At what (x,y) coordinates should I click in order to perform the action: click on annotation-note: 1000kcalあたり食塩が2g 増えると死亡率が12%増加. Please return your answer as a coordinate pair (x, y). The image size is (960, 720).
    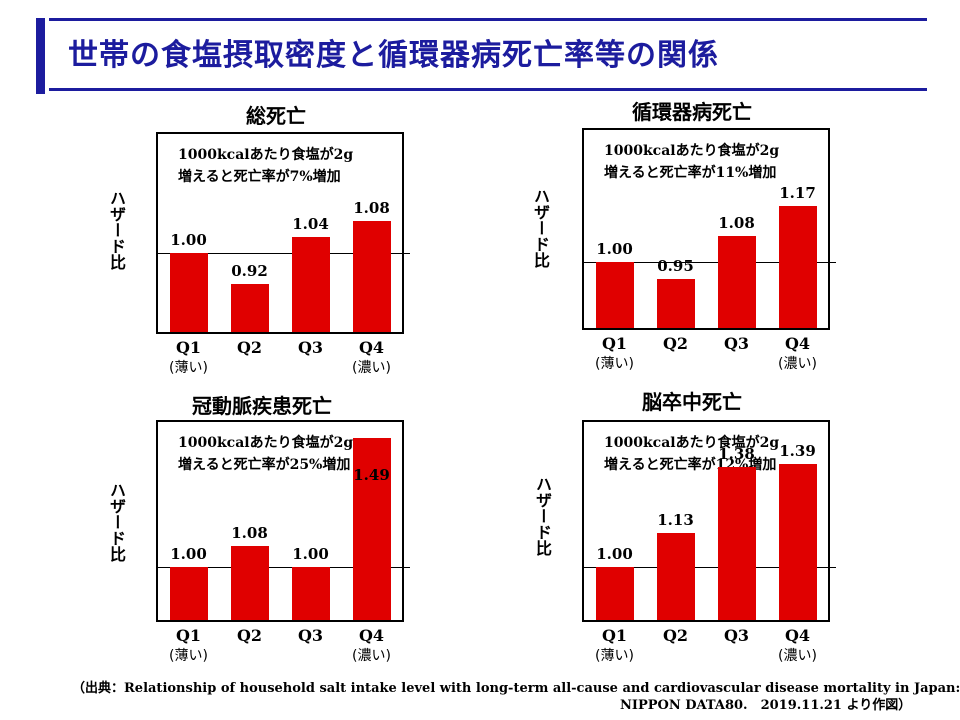
    Looking at the image, I should click on (691, 454).